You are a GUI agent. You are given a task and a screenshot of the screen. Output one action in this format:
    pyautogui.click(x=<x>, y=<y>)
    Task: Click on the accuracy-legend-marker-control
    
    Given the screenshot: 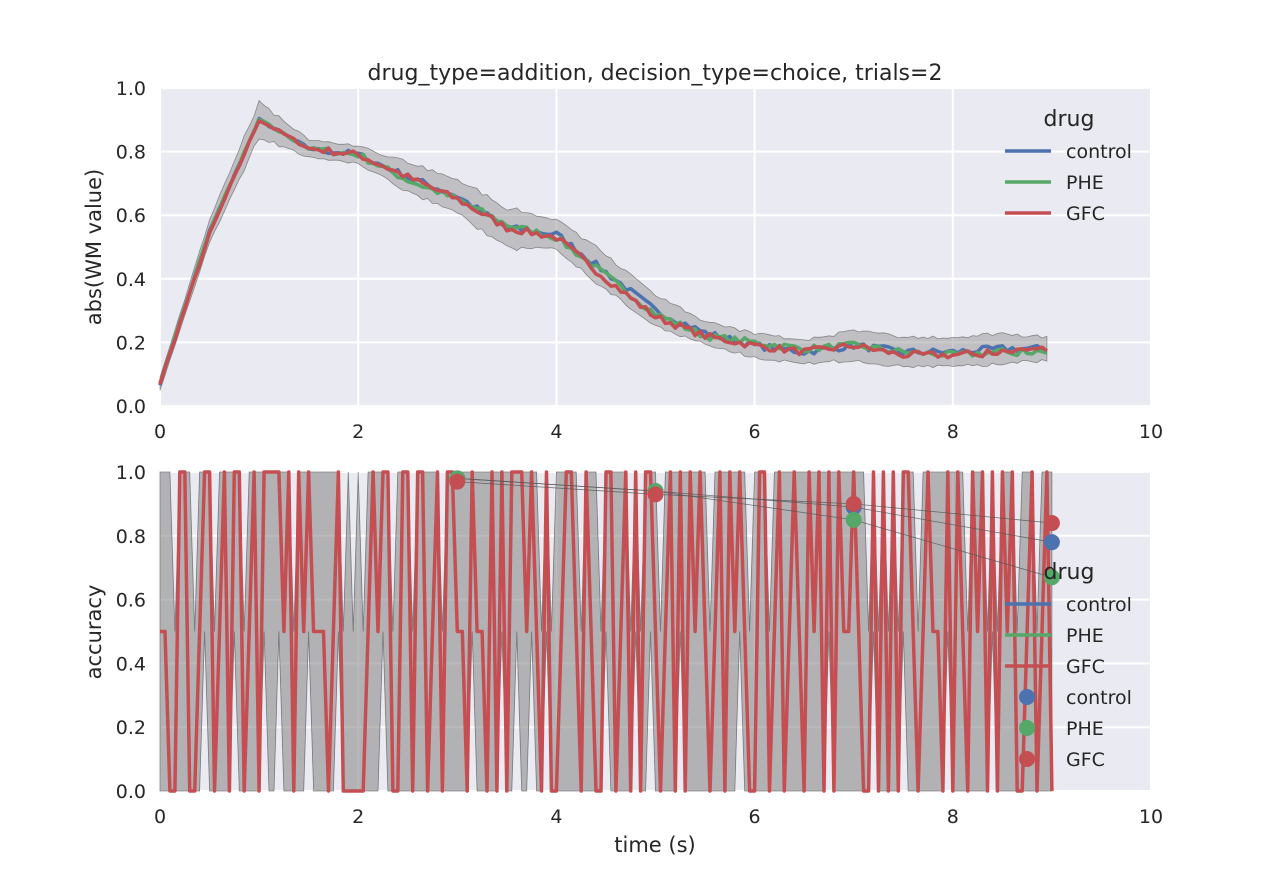 What is the action you would take?
    pyautogui.click(x=1027, y=697)
    